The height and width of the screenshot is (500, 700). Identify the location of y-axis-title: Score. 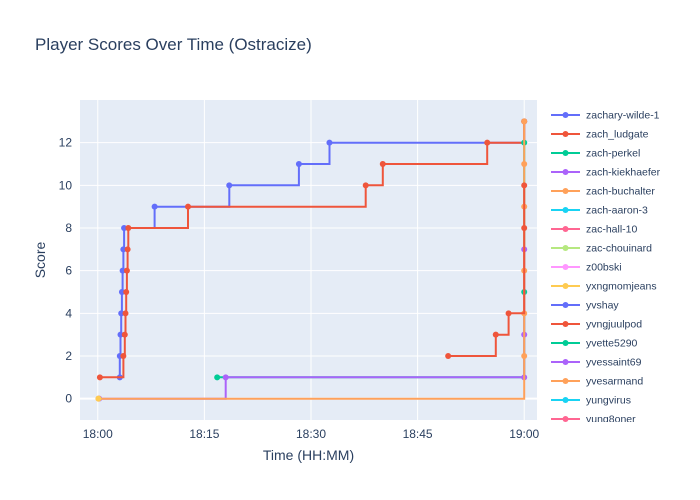
(40, 260).